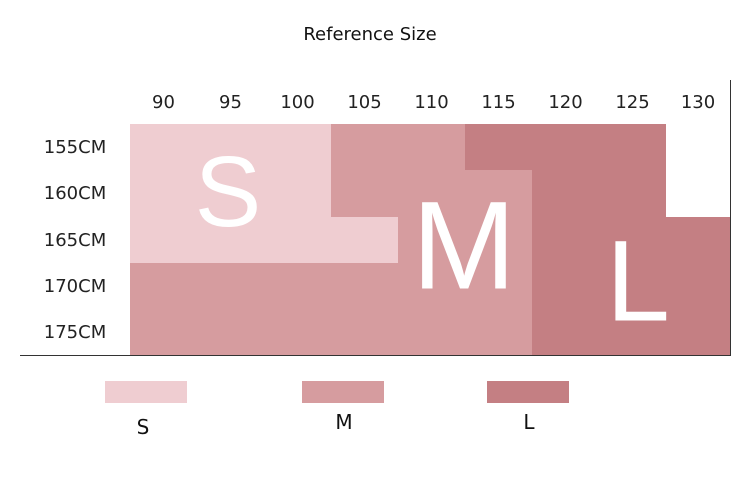  I want to click on column-header: 100, so click(298, 102).